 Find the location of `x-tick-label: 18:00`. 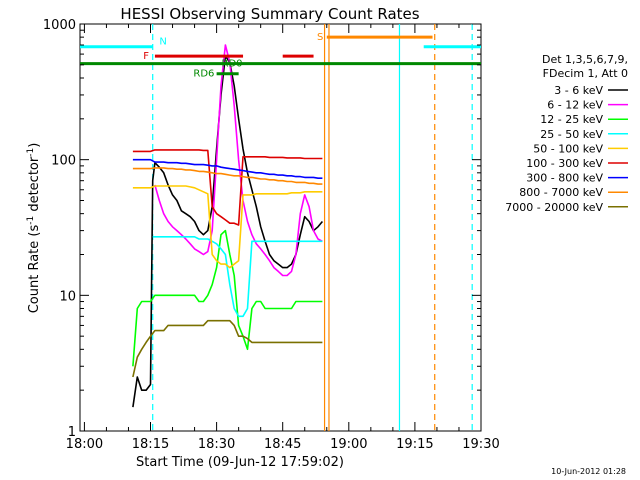

x-tick-label: 18:00 is located at coordinates (84, 444).